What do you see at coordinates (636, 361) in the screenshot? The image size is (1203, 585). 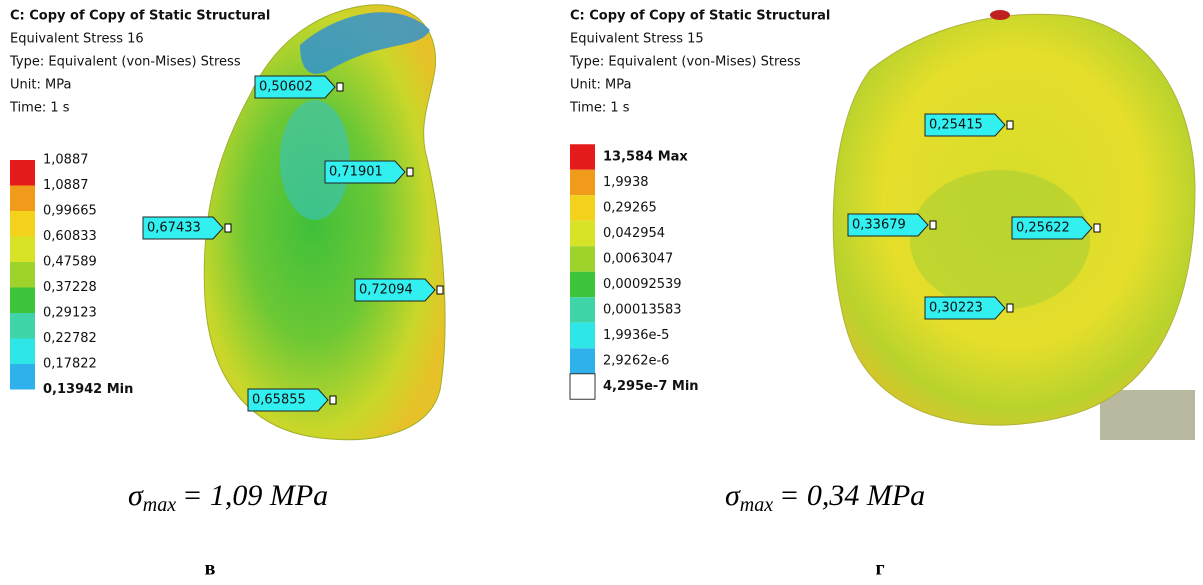 I see `legend-label: 2,9262e-6` at bounding box center [636, 361].